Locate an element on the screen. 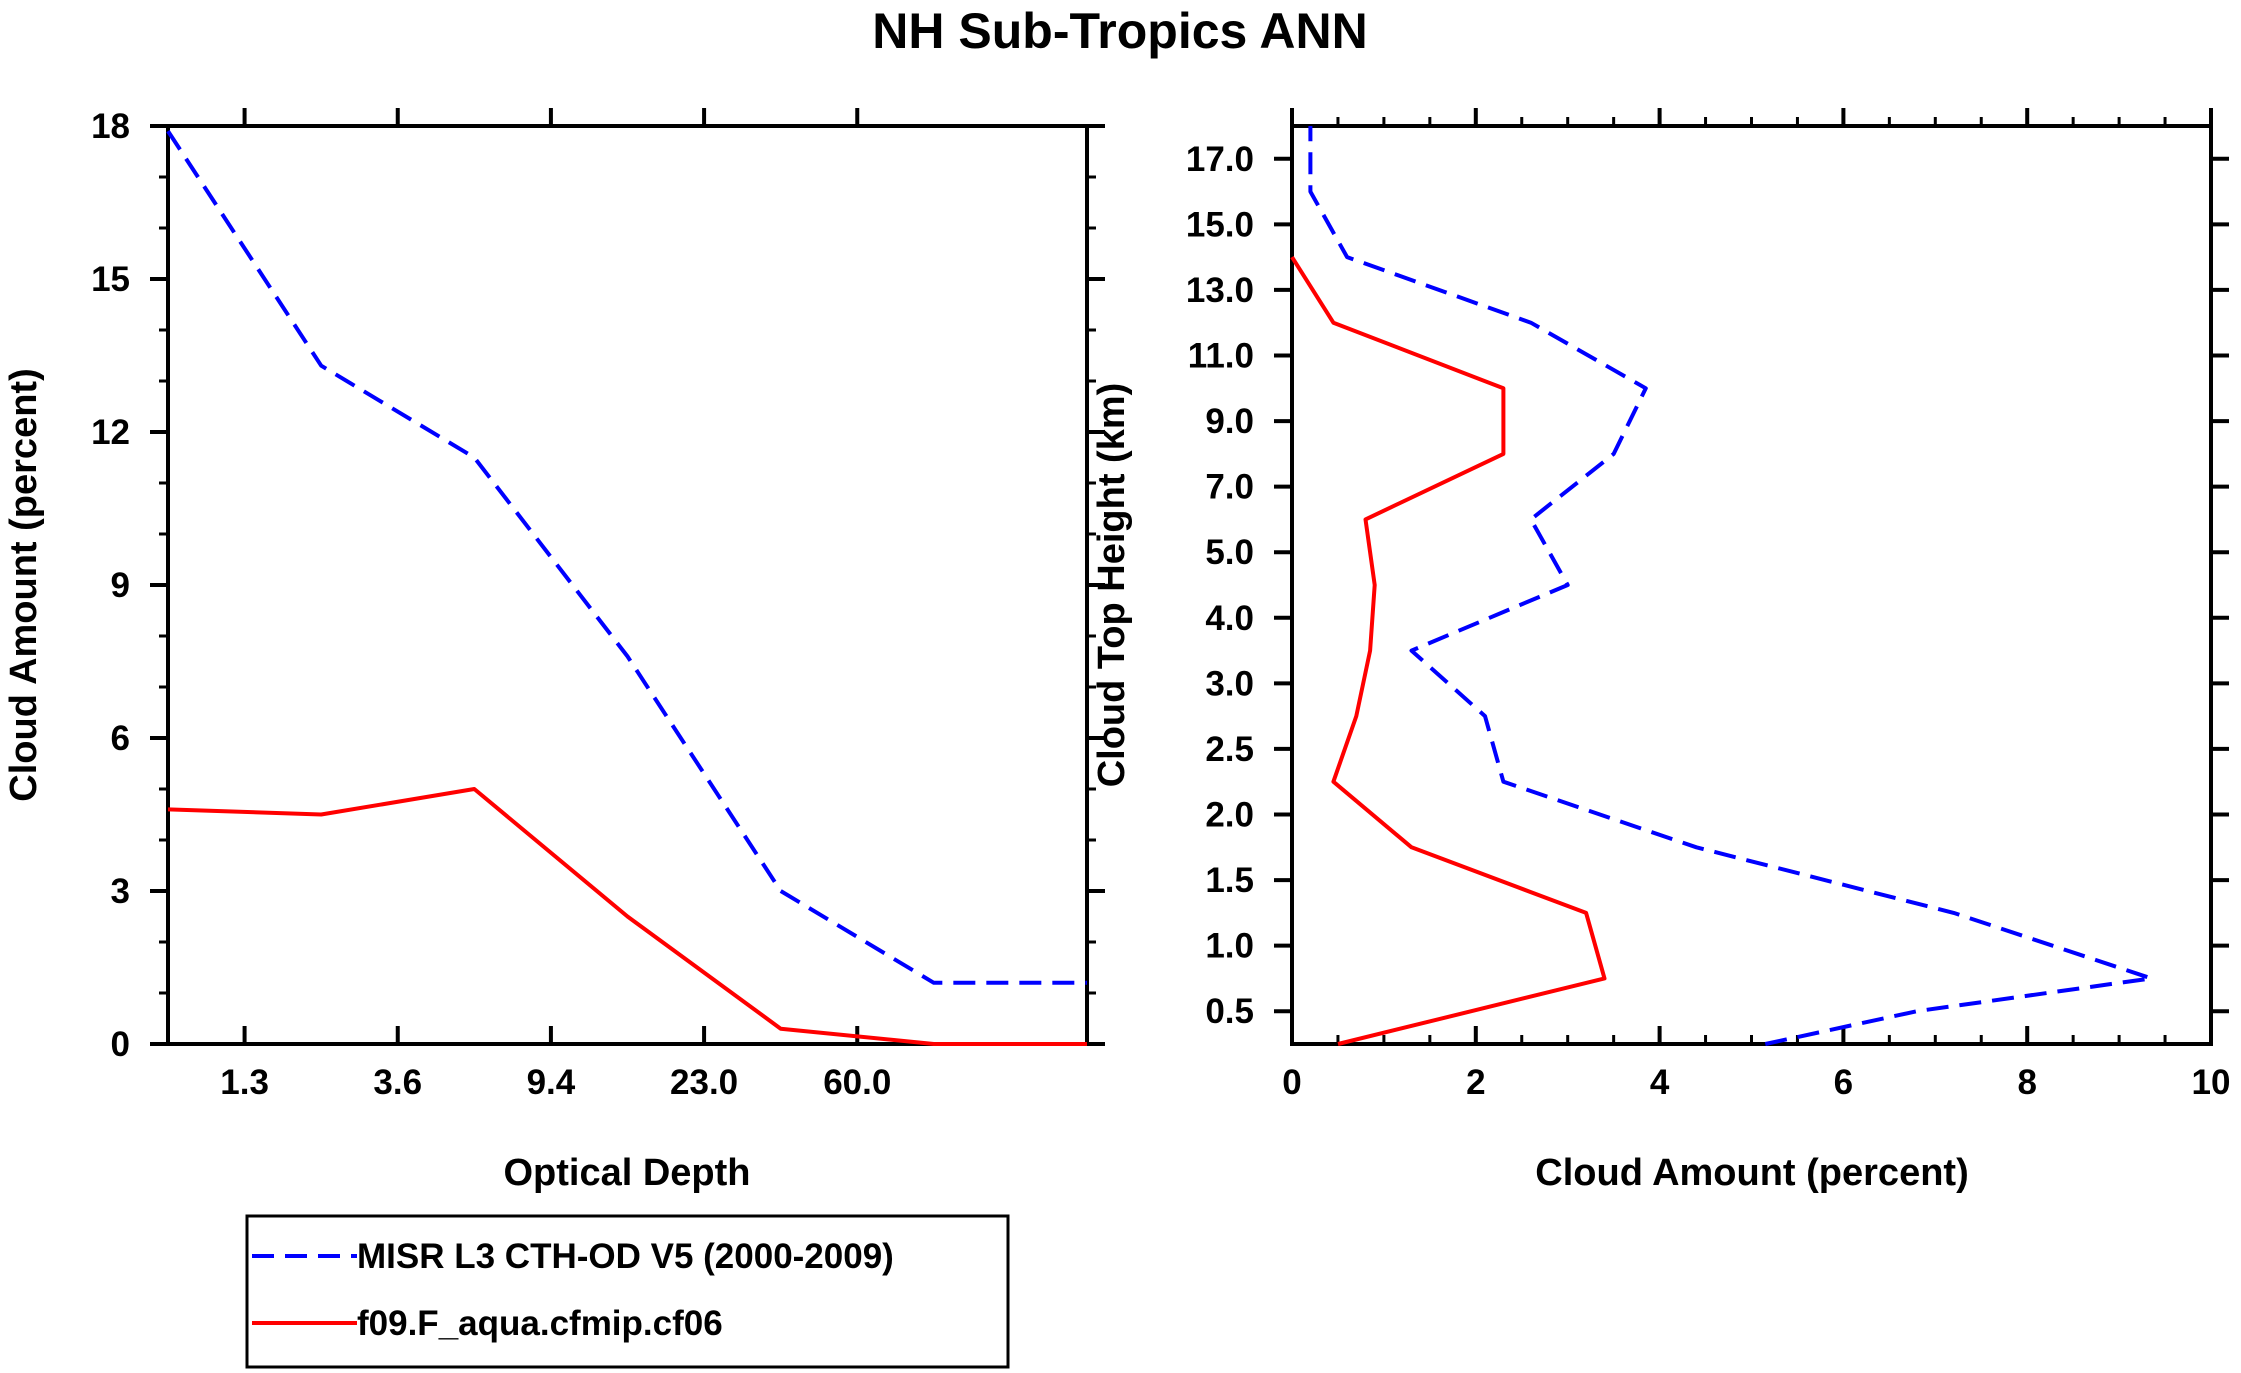  left-x-tick-label: 1.3 is located at coordinates (244, 1082).